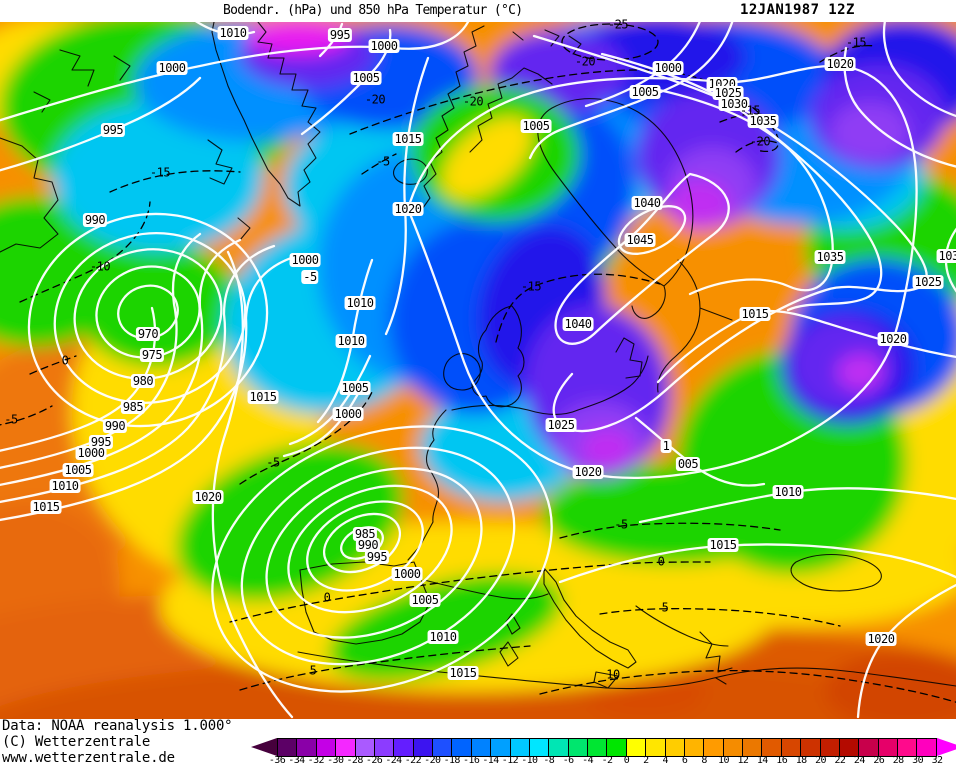 Image resolution: width=956 pixels, height=768 pixels. What do you see at coordinates (840, 760) in the screenshot?
I see `colorbar-tick: 22` at bounding box center [840, 760].